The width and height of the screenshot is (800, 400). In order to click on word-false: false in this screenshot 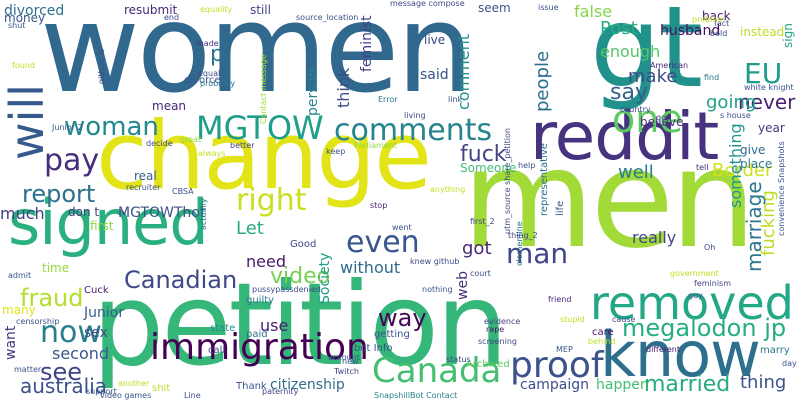, I will do `click(593, 11)`.